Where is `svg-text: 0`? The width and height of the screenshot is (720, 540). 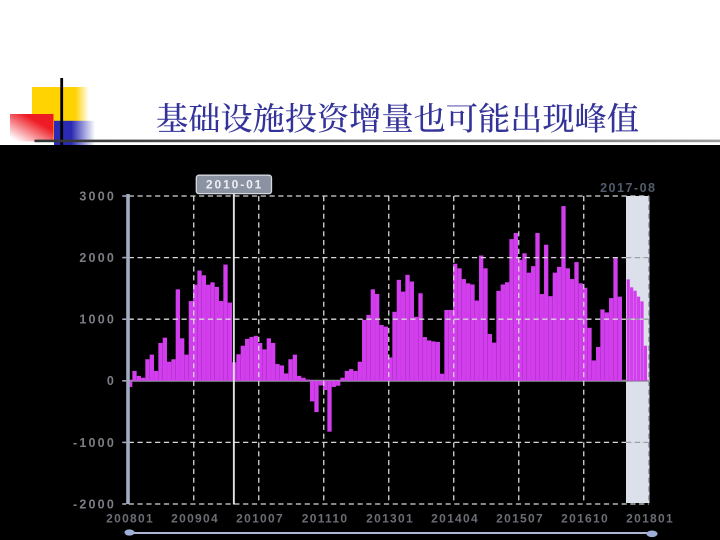
svg-text: 0 is located at coordinates (111, 381).